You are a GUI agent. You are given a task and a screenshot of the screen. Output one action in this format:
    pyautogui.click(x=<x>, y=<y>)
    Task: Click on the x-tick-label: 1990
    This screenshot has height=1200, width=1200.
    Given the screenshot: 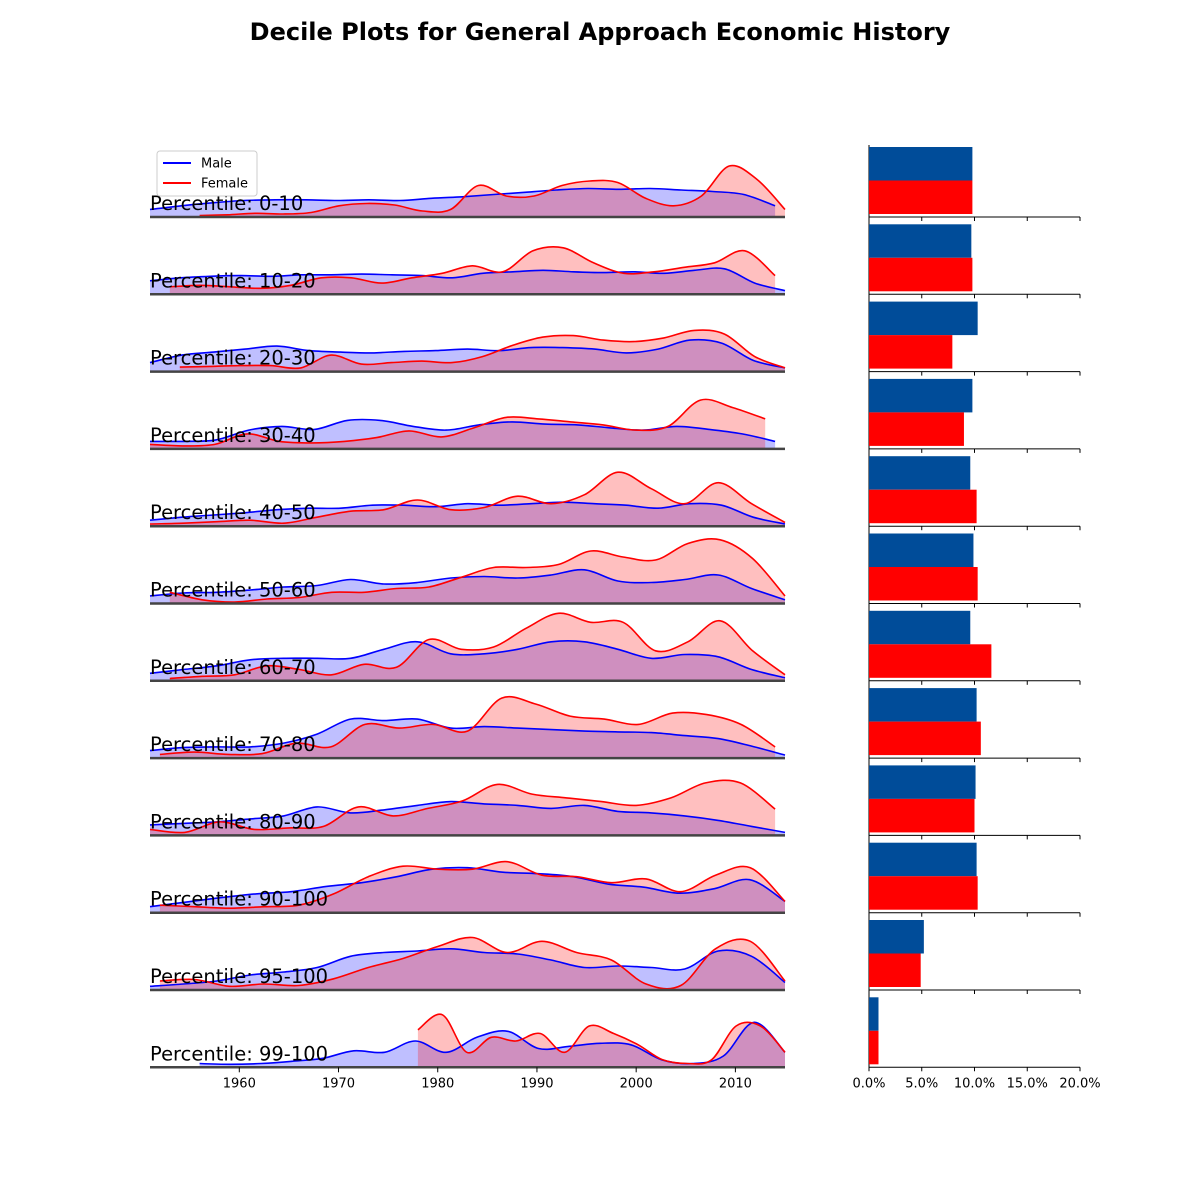 What is the action you would take?
    pyautogui.click(x=536, y=1083)
    